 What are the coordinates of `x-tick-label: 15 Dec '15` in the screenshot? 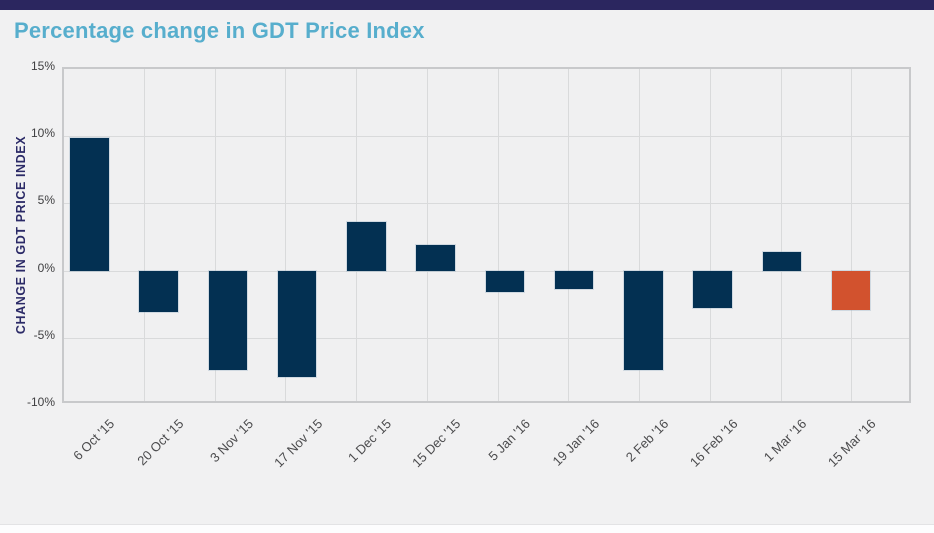 It's located at (436, 443).